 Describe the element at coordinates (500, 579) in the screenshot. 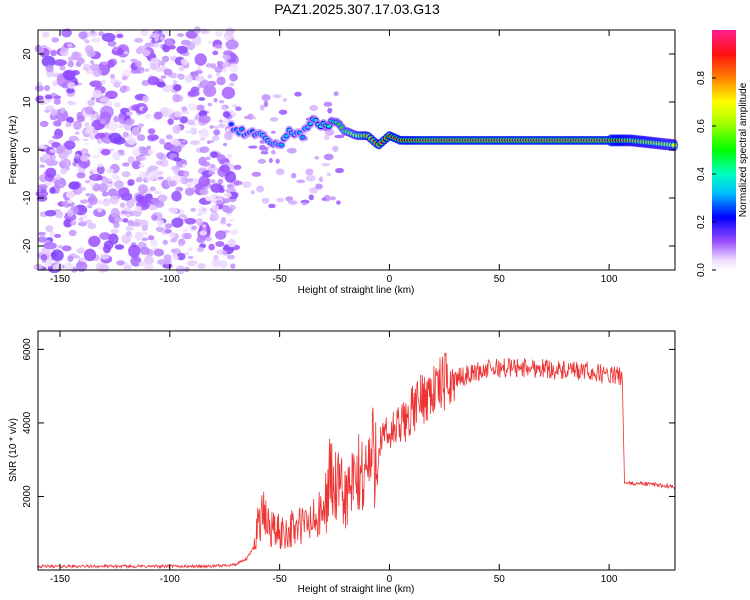

I see `x-tick-label: 50` at that location.